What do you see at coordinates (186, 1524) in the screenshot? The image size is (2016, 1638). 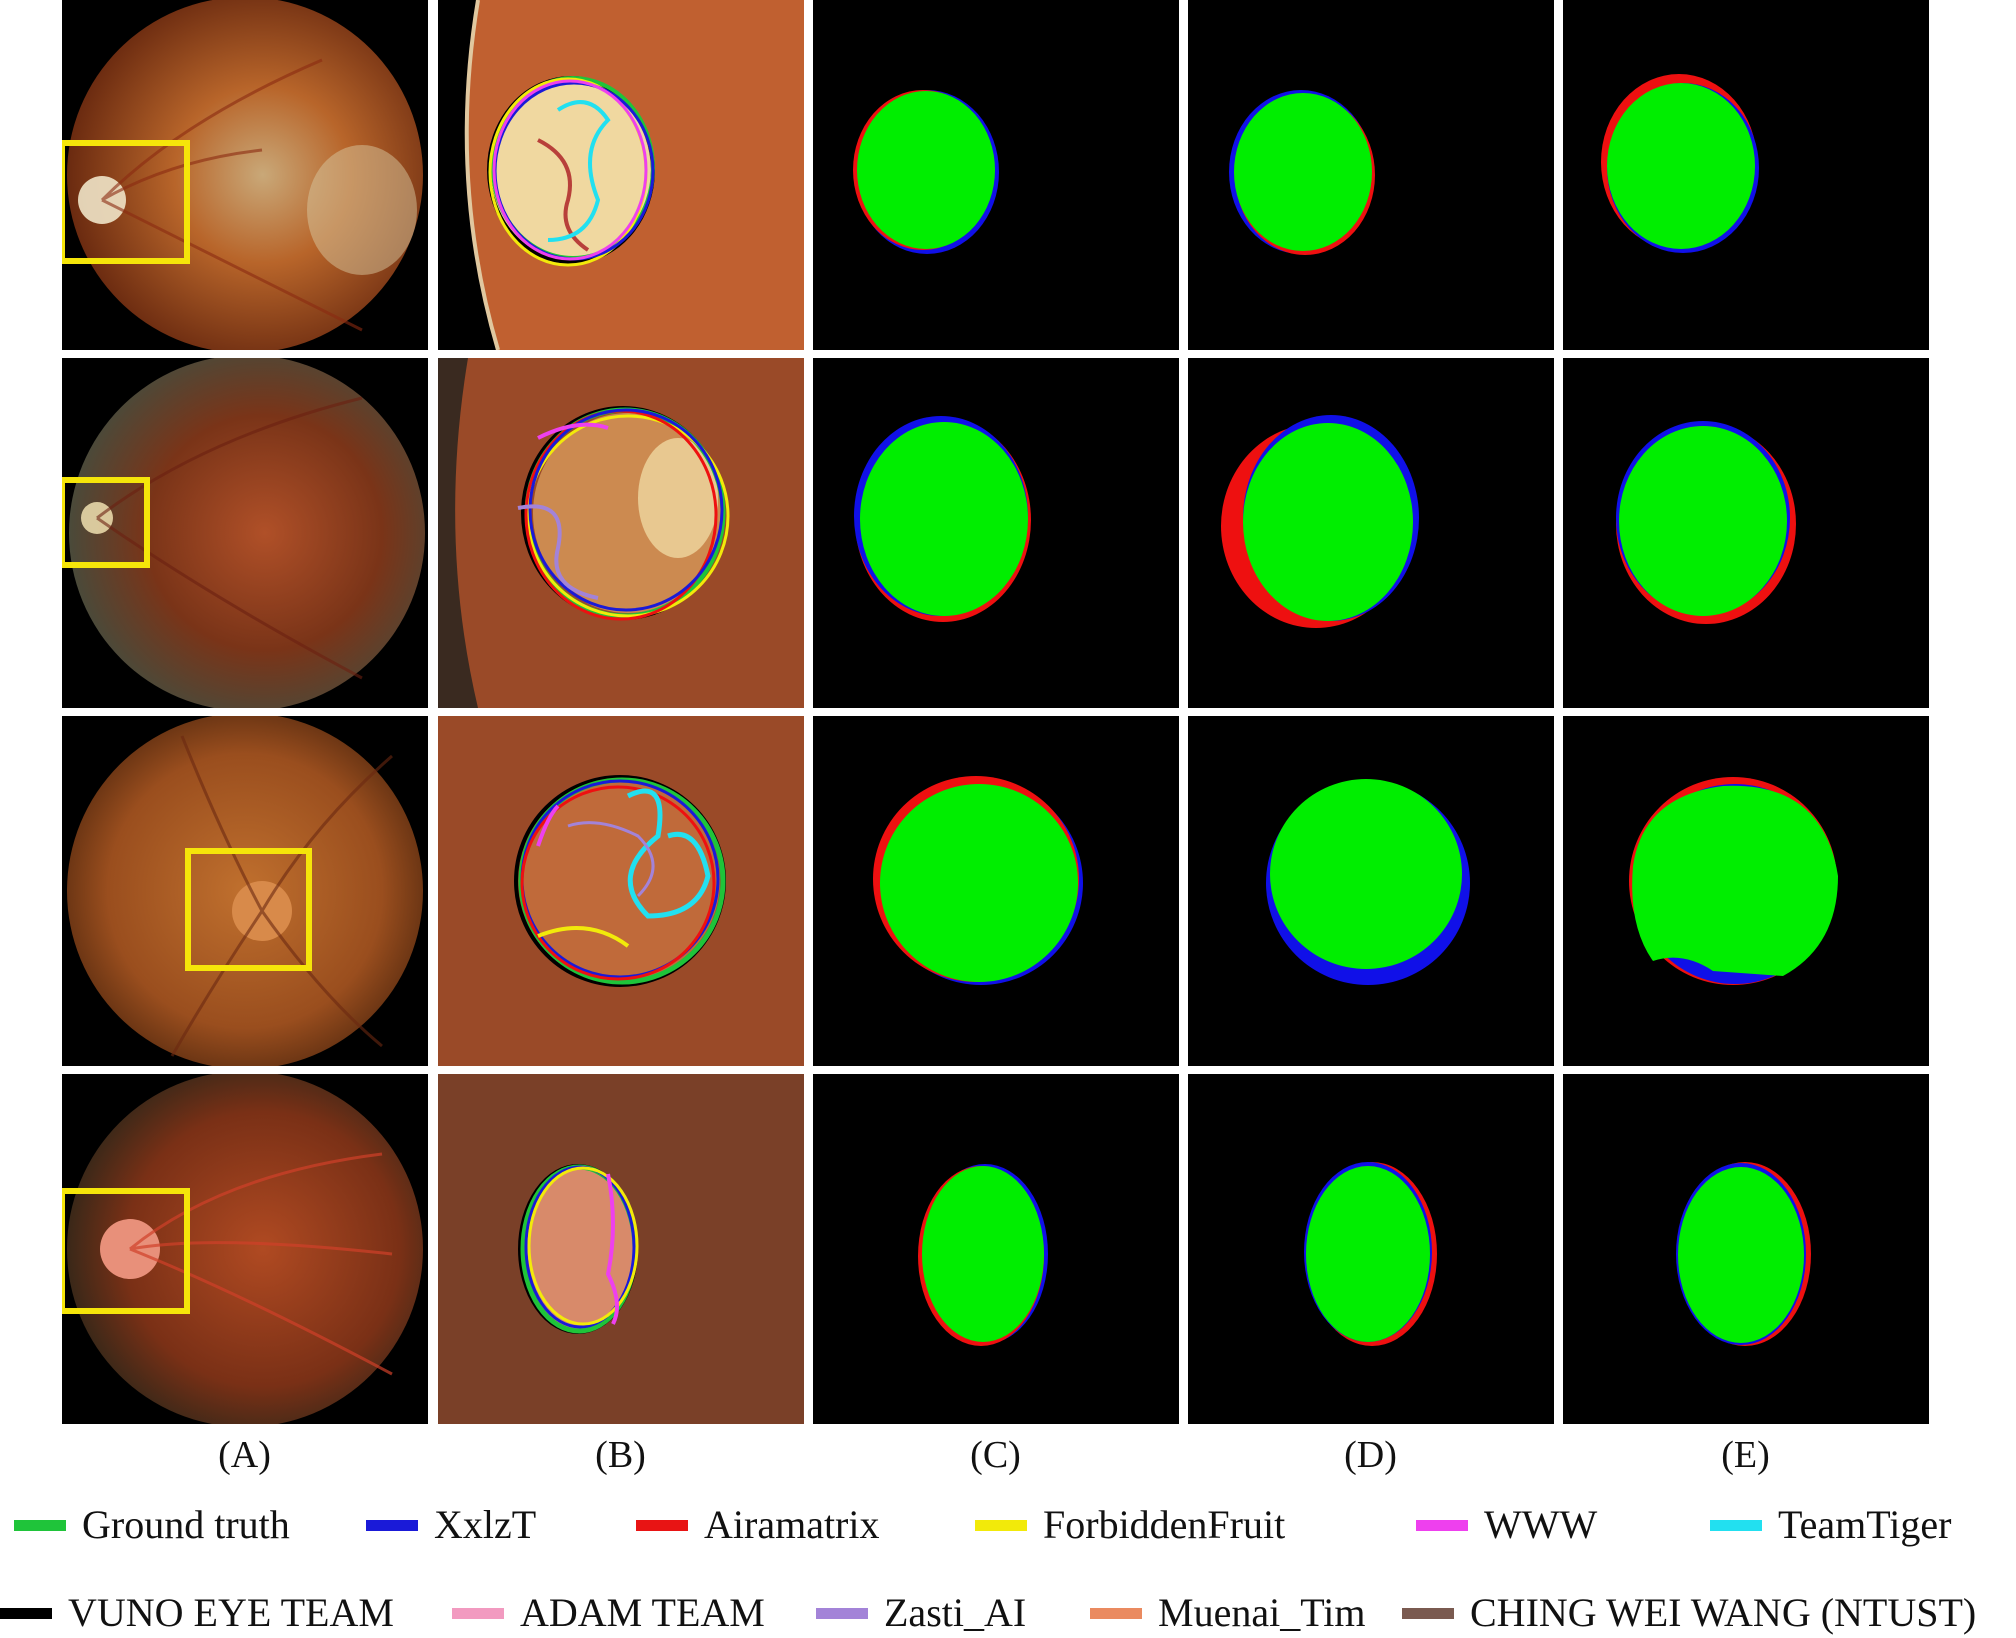 I see `legend-label: Ground truth` at bounding box center [186, 1524].